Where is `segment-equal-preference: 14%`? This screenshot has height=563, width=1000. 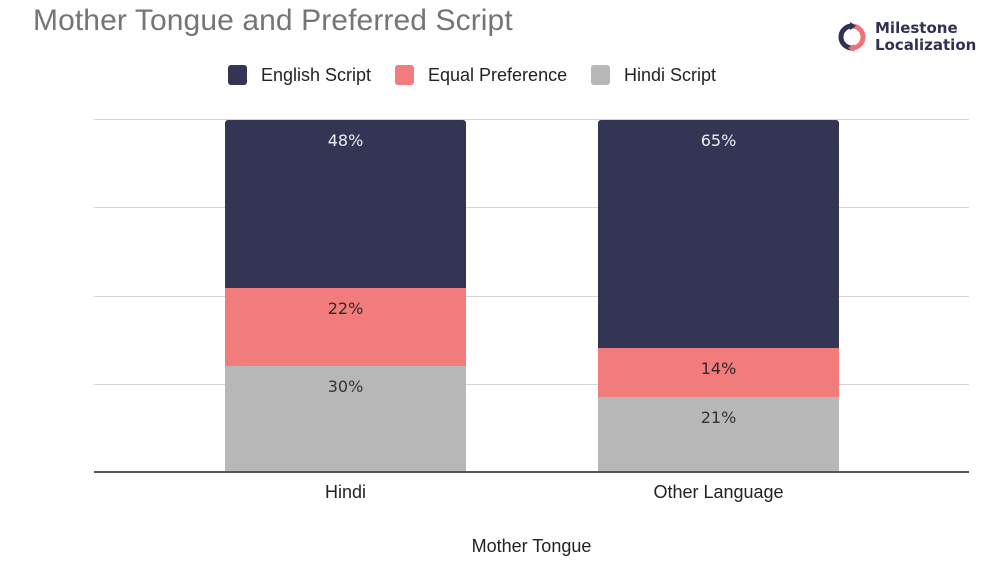 segment-equal-preference: 14% is located at coordinates (718, 373).